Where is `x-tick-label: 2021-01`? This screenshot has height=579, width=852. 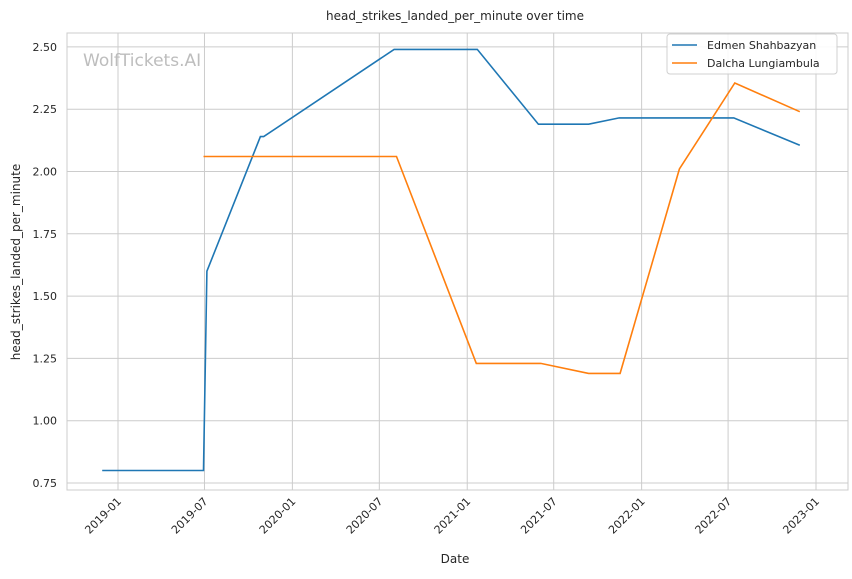 x-tick-label: 2021-01 is located at coordinates (453, 516).